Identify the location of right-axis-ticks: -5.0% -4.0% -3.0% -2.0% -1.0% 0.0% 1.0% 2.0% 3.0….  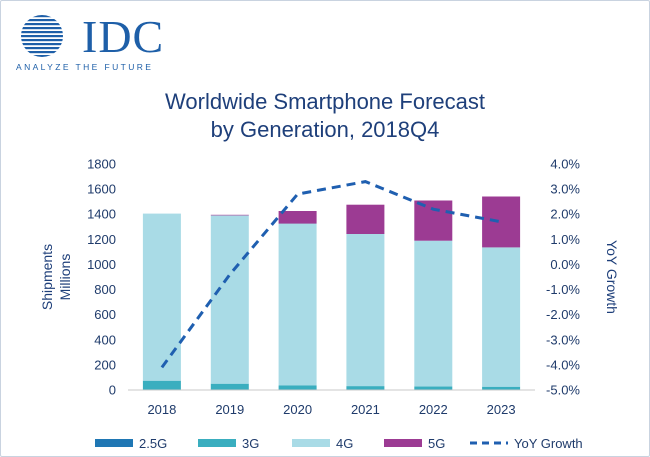
(563, 277).